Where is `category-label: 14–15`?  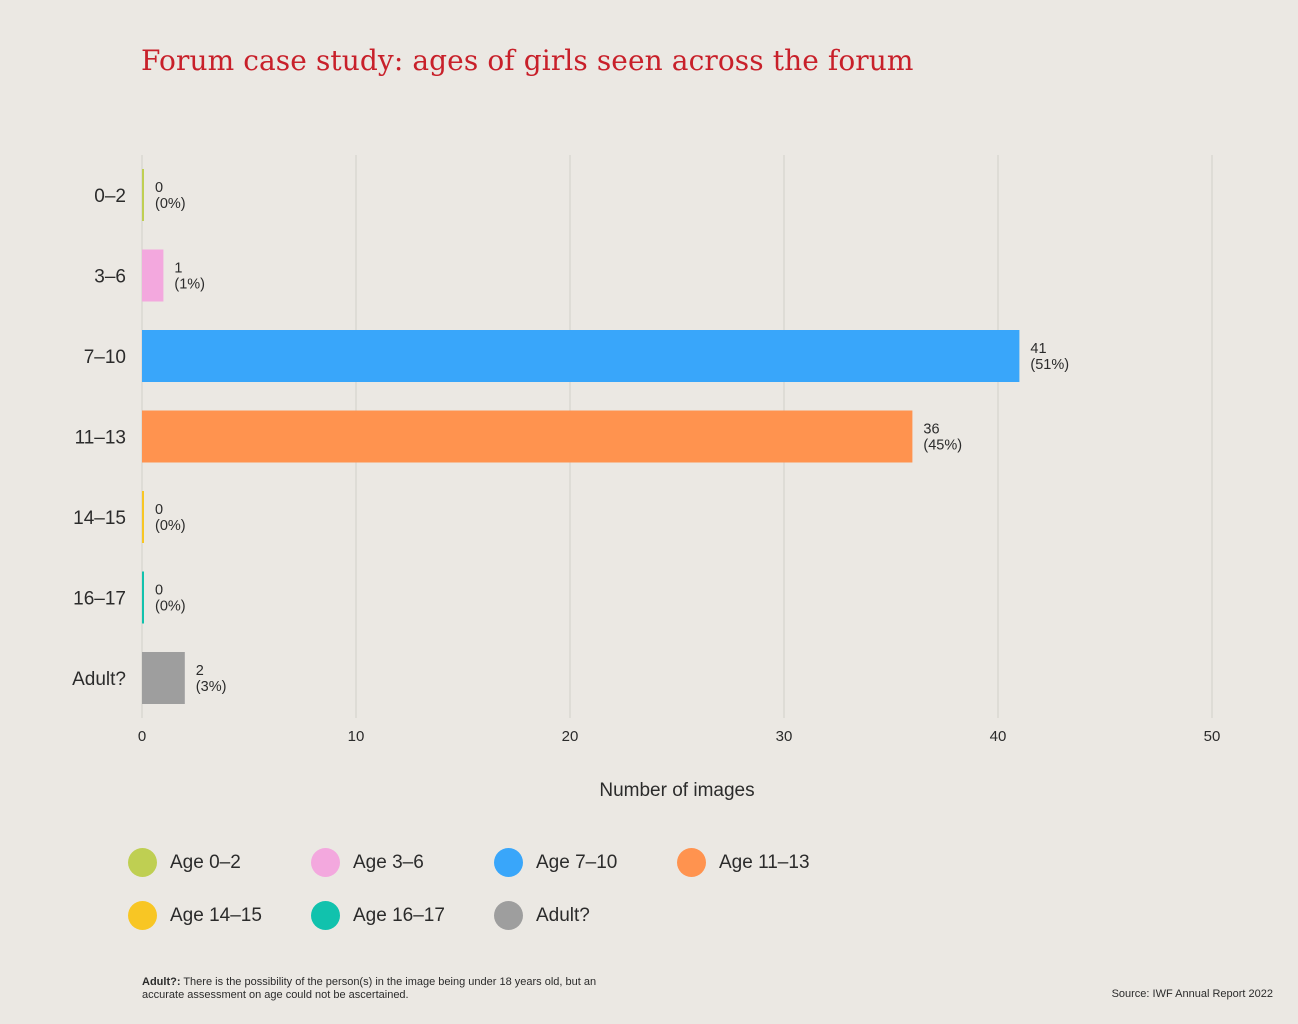
category-label: 14–15 is located at coordinates (99, 518).